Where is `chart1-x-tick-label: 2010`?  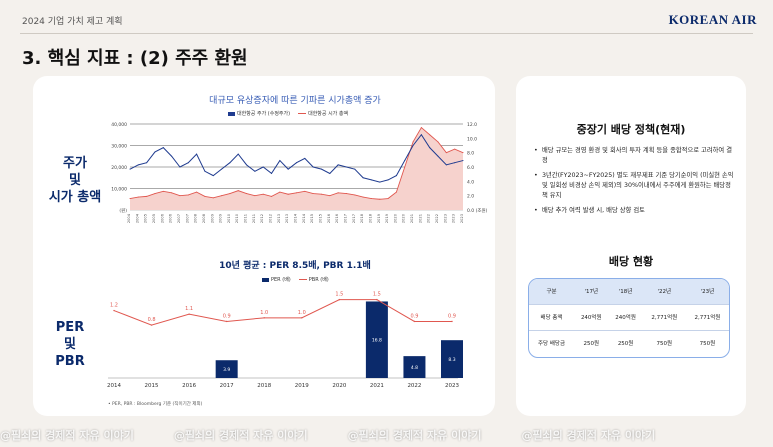
chart1-x-tick-label: 2010 is located at coordinates (237, 218).